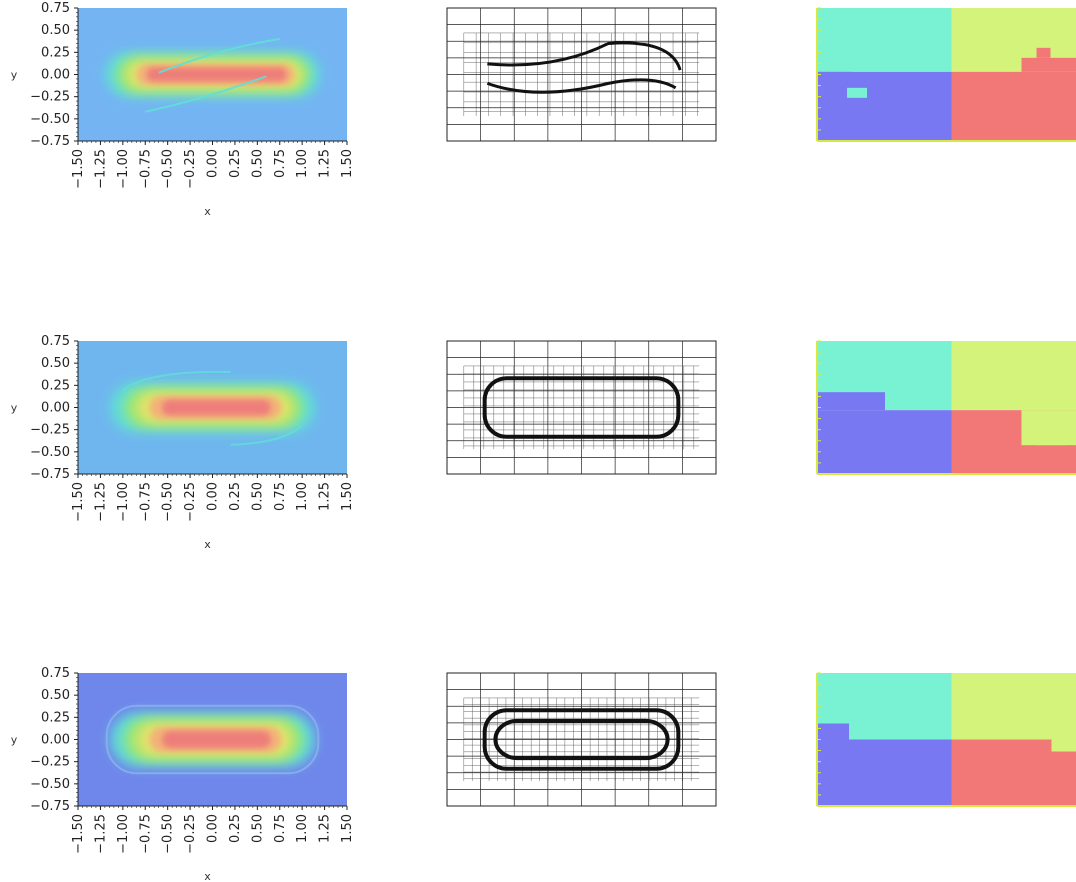  What do you see at coordinates (884, 40) in the screenshot?
I see `partition-teal` at bounding box center [884, 40].